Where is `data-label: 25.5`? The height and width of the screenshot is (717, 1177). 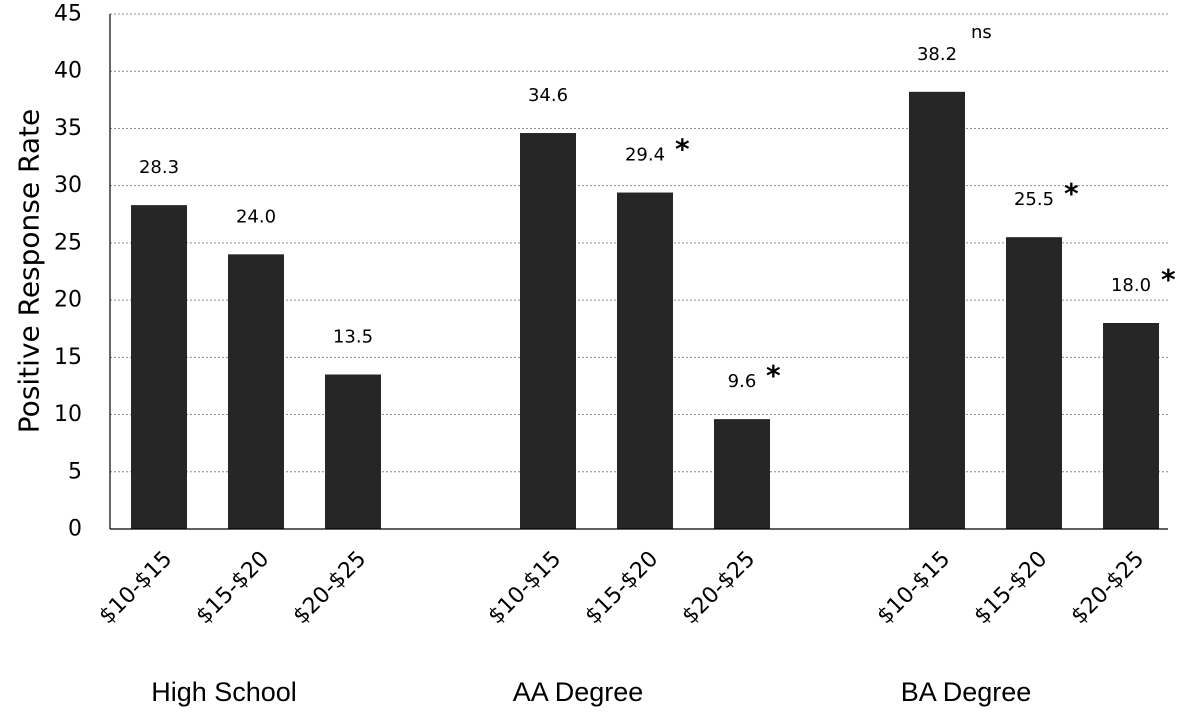 data-label: 25.5 is located at coordinates (1034, 199).